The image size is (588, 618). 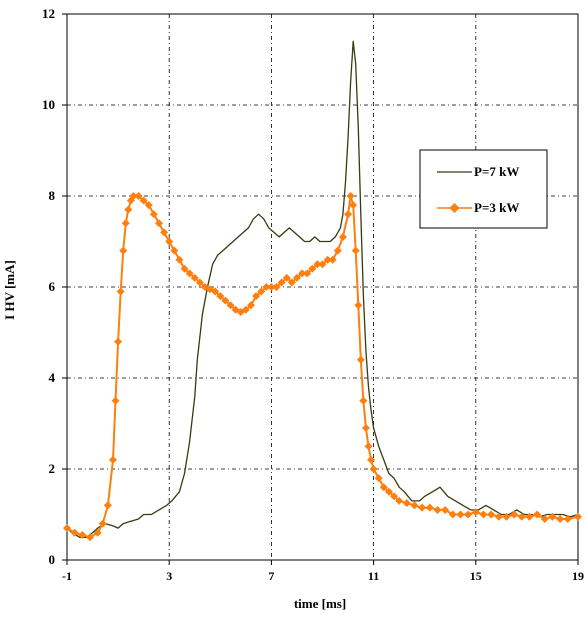 I want to click on x-tick-label: 7, so click(x=271, y=576).